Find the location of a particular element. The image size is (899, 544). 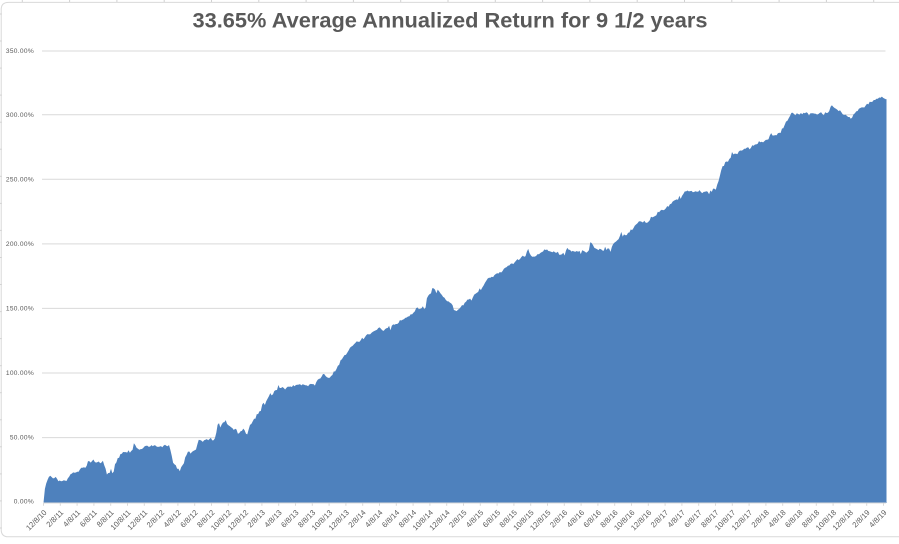

svg-text: 200.00% is located at coordinates (20, 244).